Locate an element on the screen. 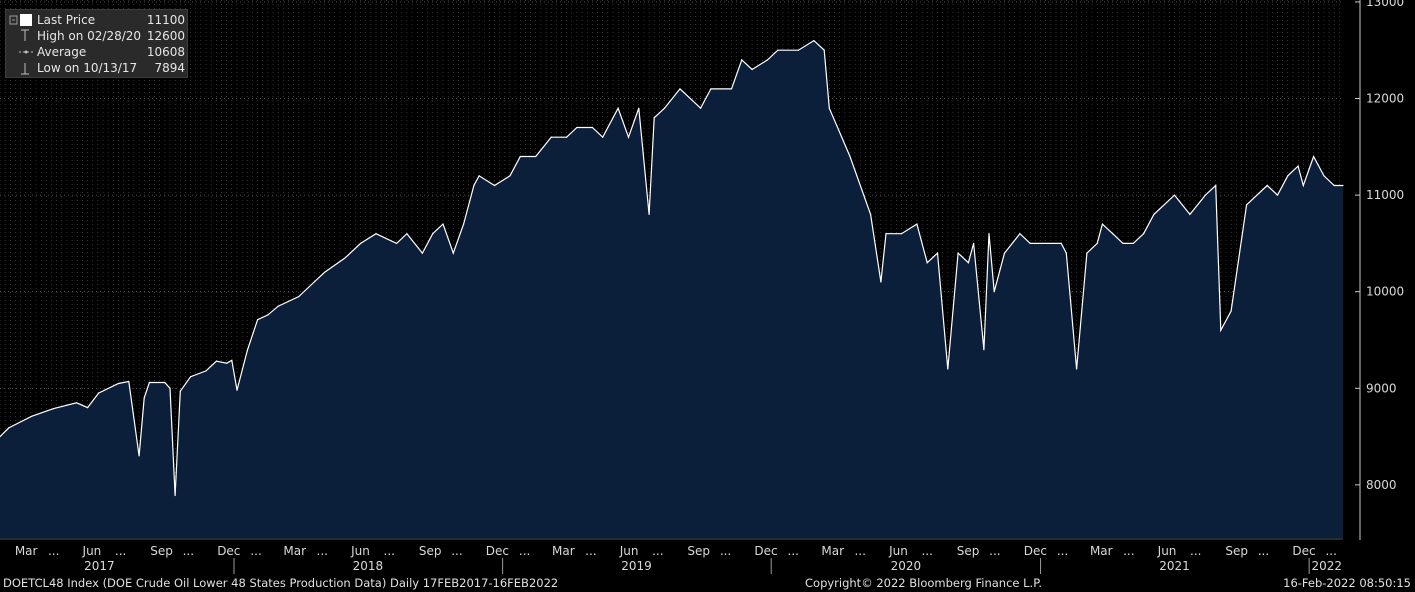  legend-row-low: Low on 10/13/17 7894 is located at coordinates (97, 68).